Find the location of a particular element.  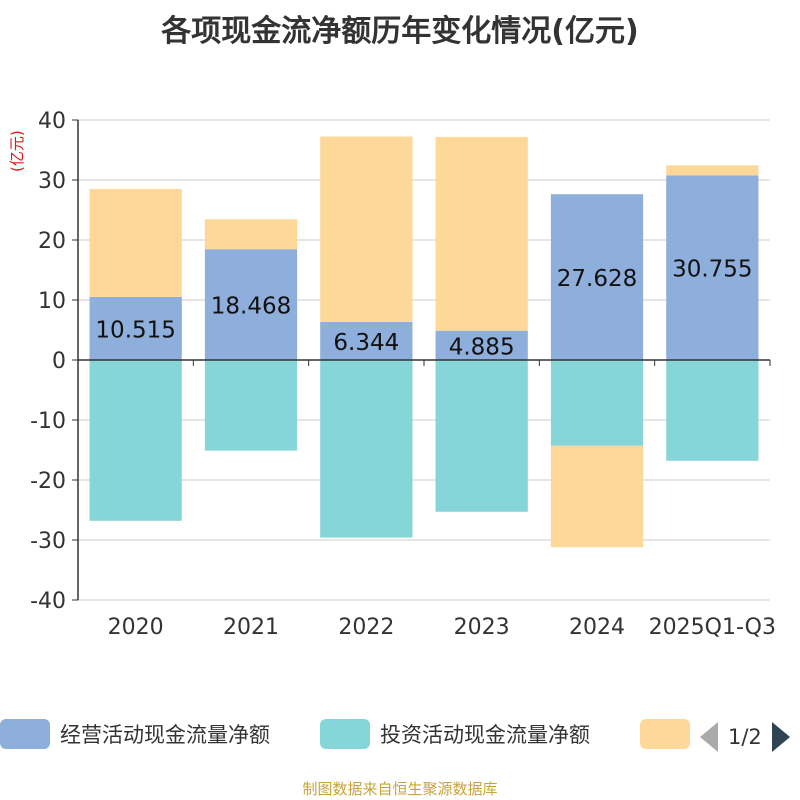

x-tick-label: 2021 is located at coordinates (251, 627).